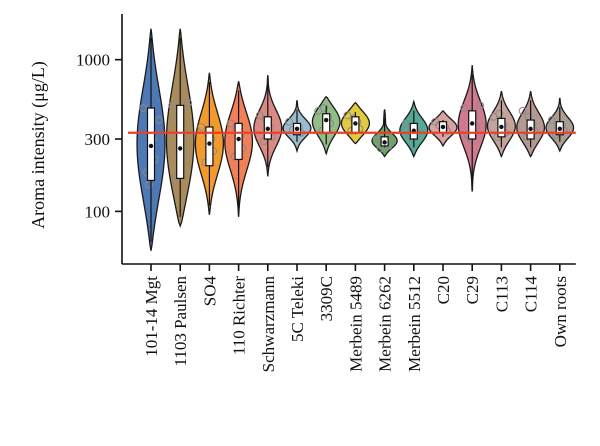  What do you see at coordinates (355, 324) in the screenshot?
I see `x-tick-label: Merbein 5489` at bounding box center [355, 324].